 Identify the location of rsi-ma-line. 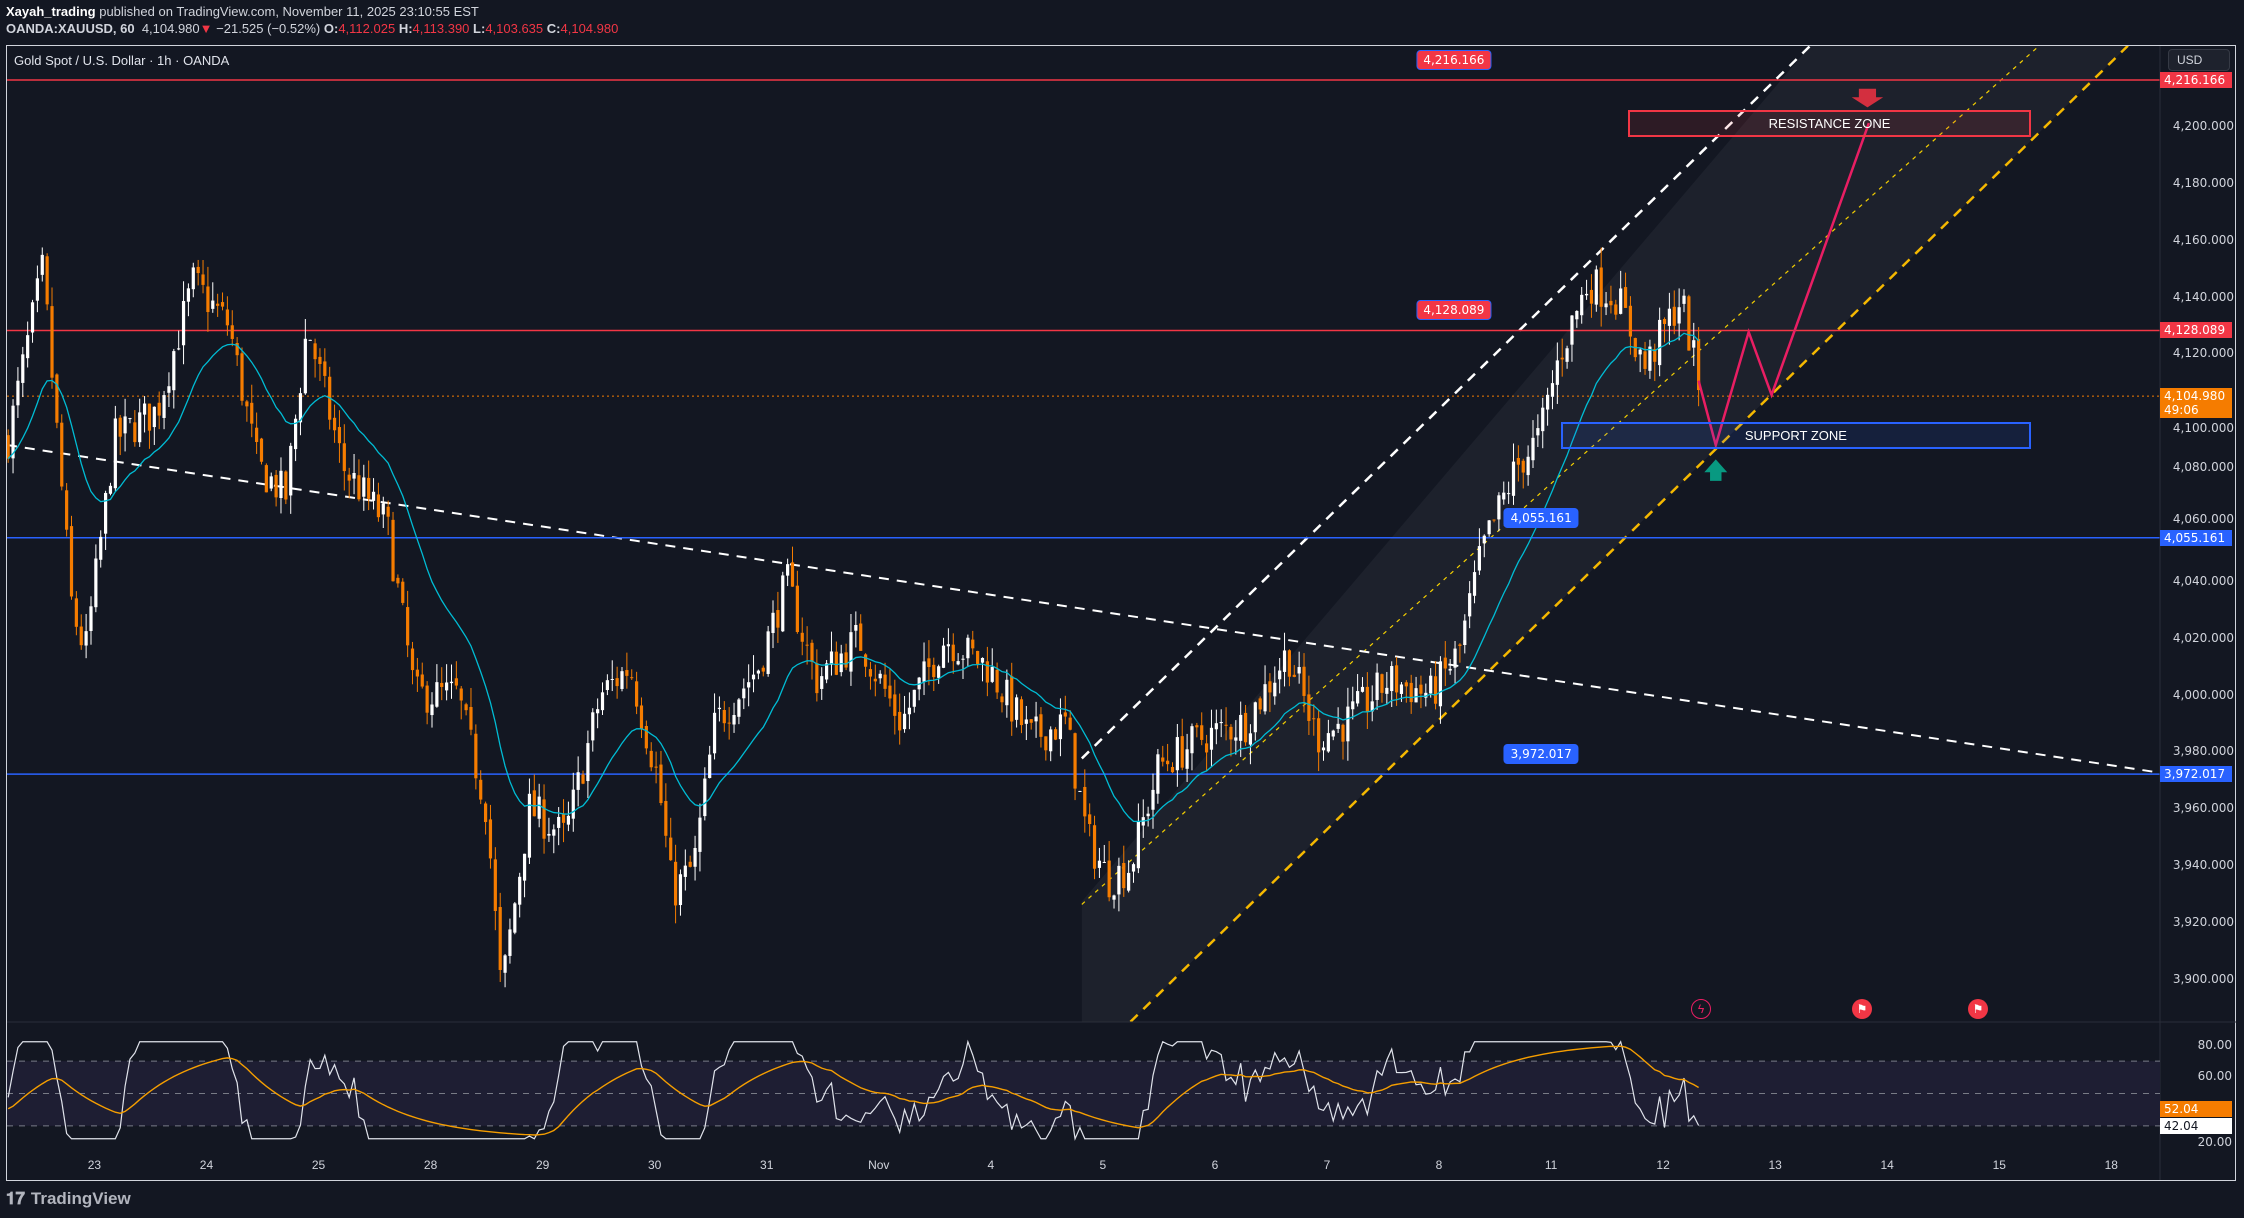
(853, 1090).